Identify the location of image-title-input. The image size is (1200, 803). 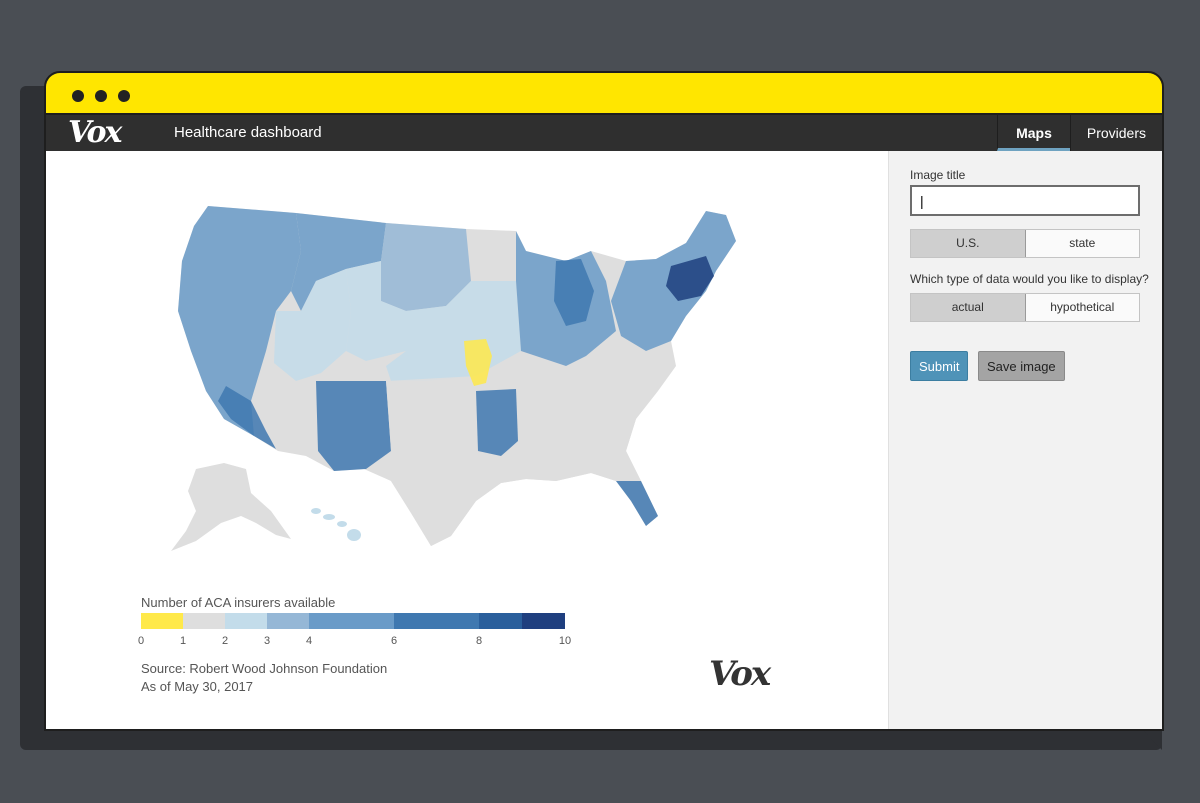
(1025, 200).